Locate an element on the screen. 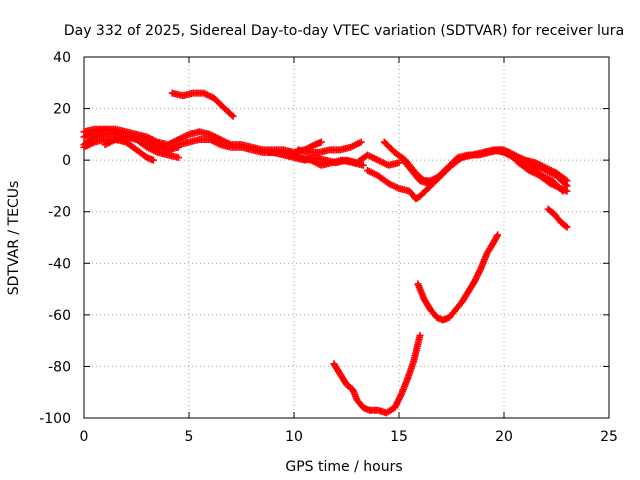  x-tick-label: 15 is located at coordinates (399, 437).